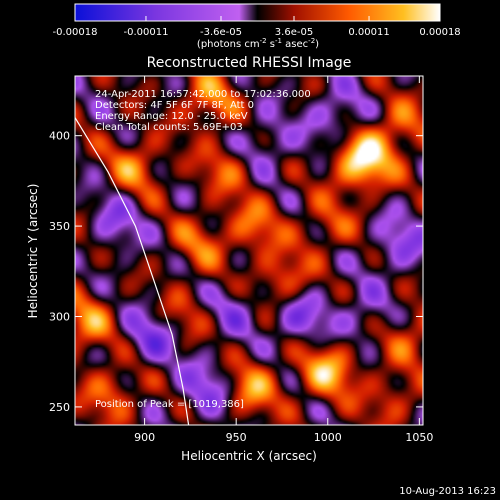 Image resolution: width=500 pixels, height=500 pixels. I want to click on colorbar-tick-label-5: 0.00018, so click(439, 32).